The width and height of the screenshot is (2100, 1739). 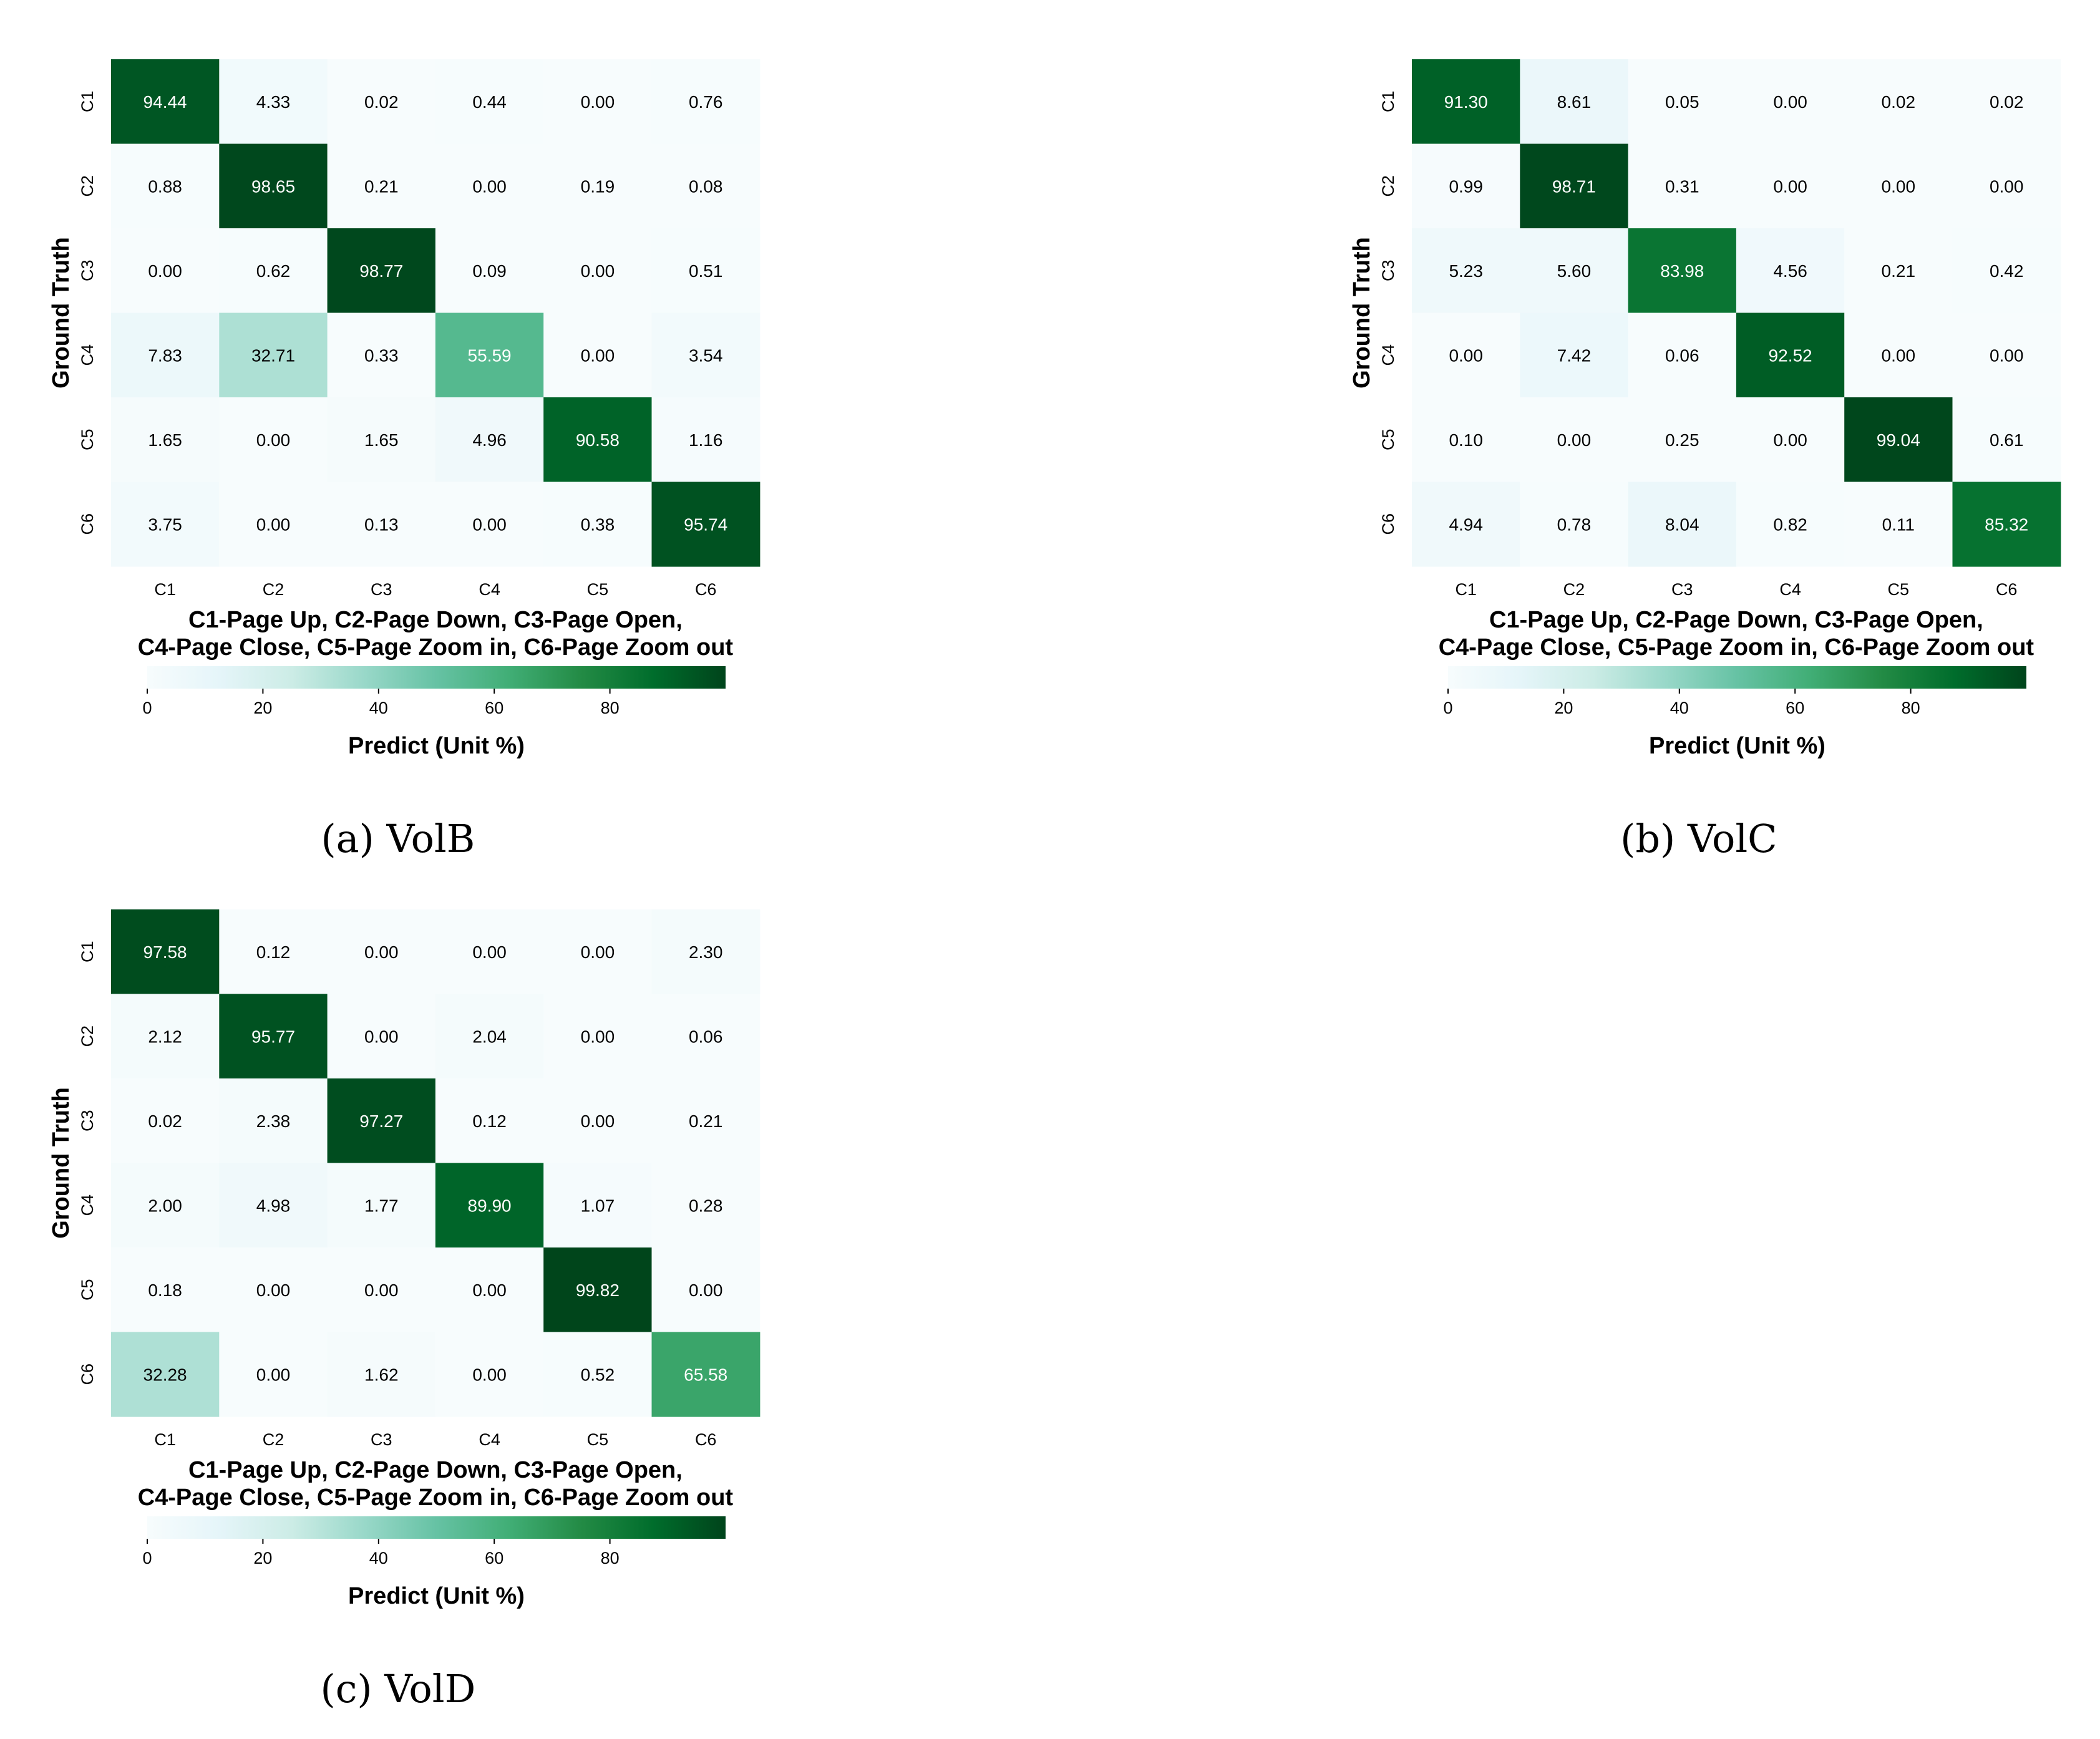 What do you see at coordinates (381, 1439) in the screenshot?
I see `column-tick-label: C3` at bounding box center [381, 1439].